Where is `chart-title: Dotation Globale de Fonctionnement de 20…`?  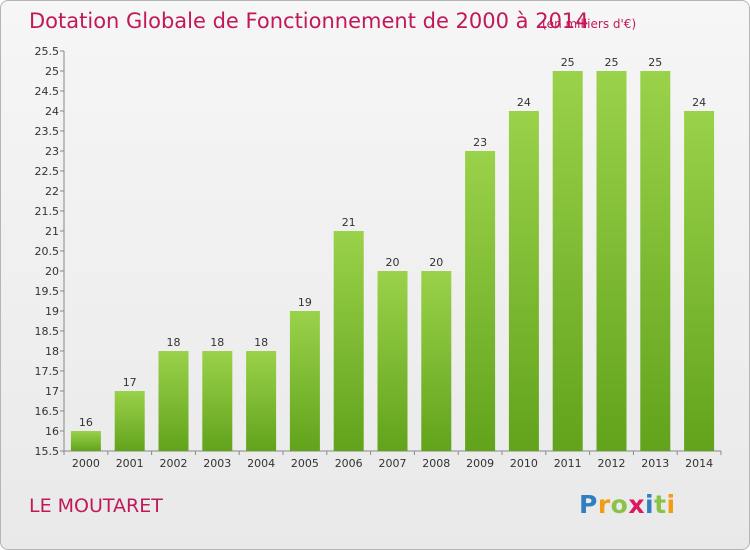
chart-title: Dotation Globale de Fonctionnement de 20… is located at coordinates (309, 21).